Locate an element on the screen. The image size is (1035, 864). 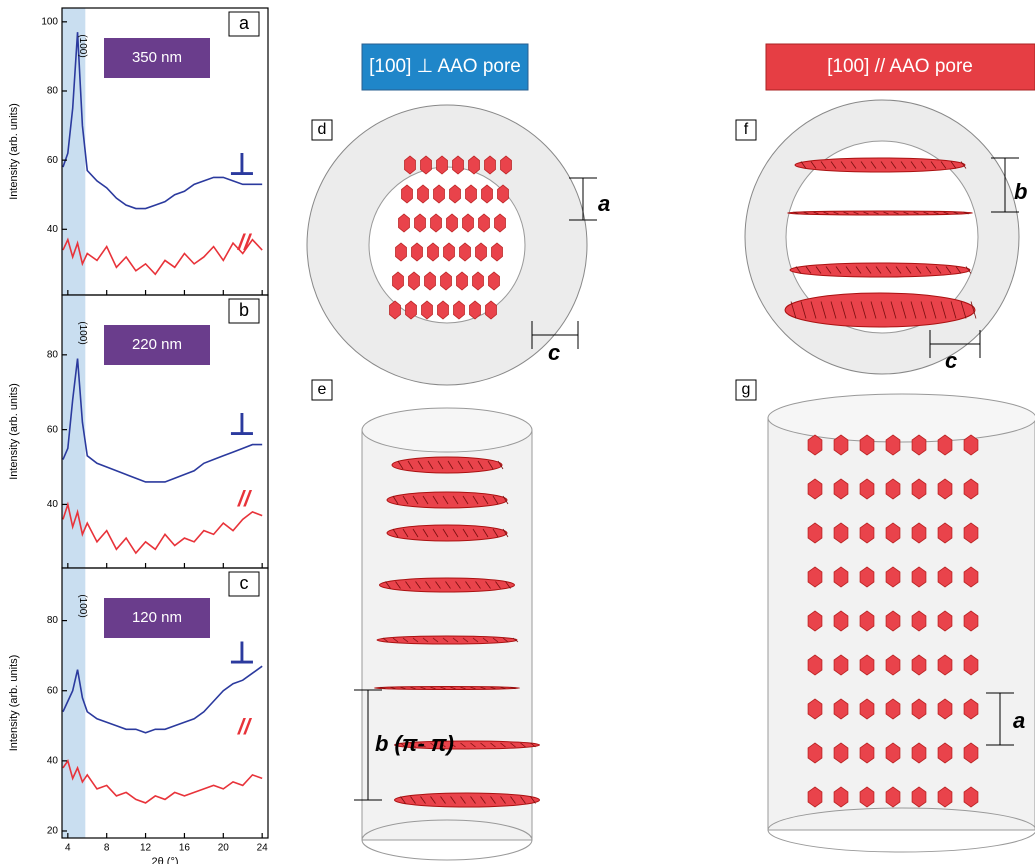
y-tick-label: 20 is located at coordinates (53, 831).